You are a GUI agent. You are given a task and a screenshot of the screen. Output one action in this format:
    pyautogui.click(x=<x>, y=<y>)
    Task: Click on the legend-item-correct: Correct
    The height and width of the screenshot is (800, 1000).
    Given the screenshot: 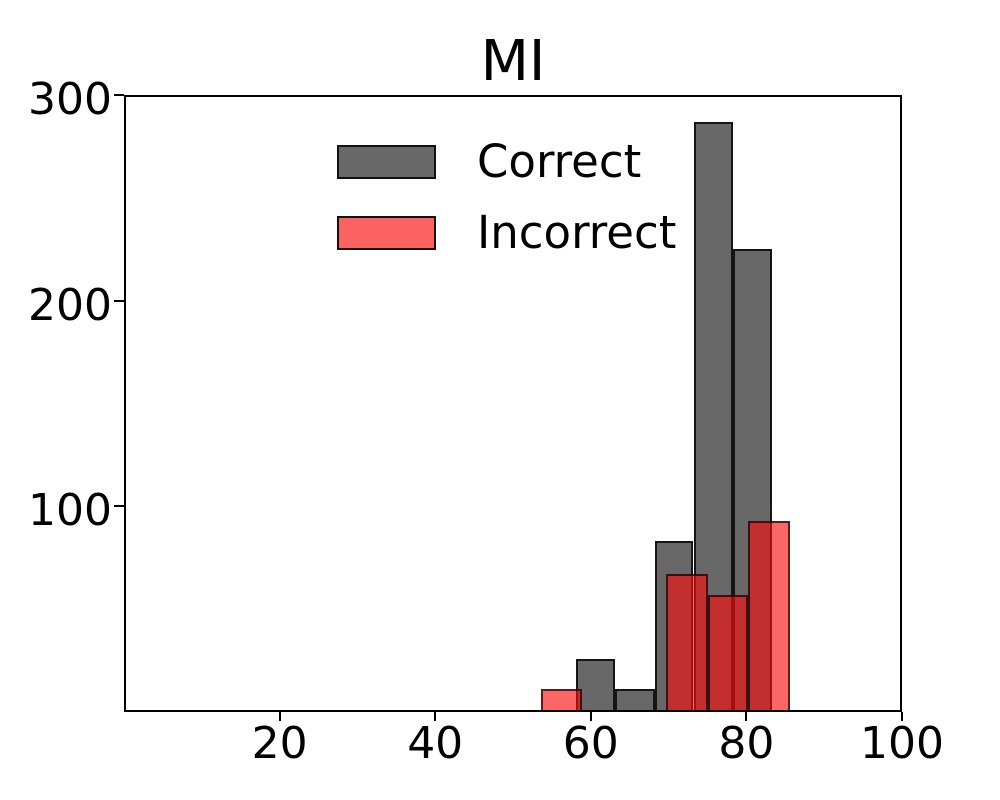 What is the action you would take?
    pyautogui.click(x=489, y=162)
    